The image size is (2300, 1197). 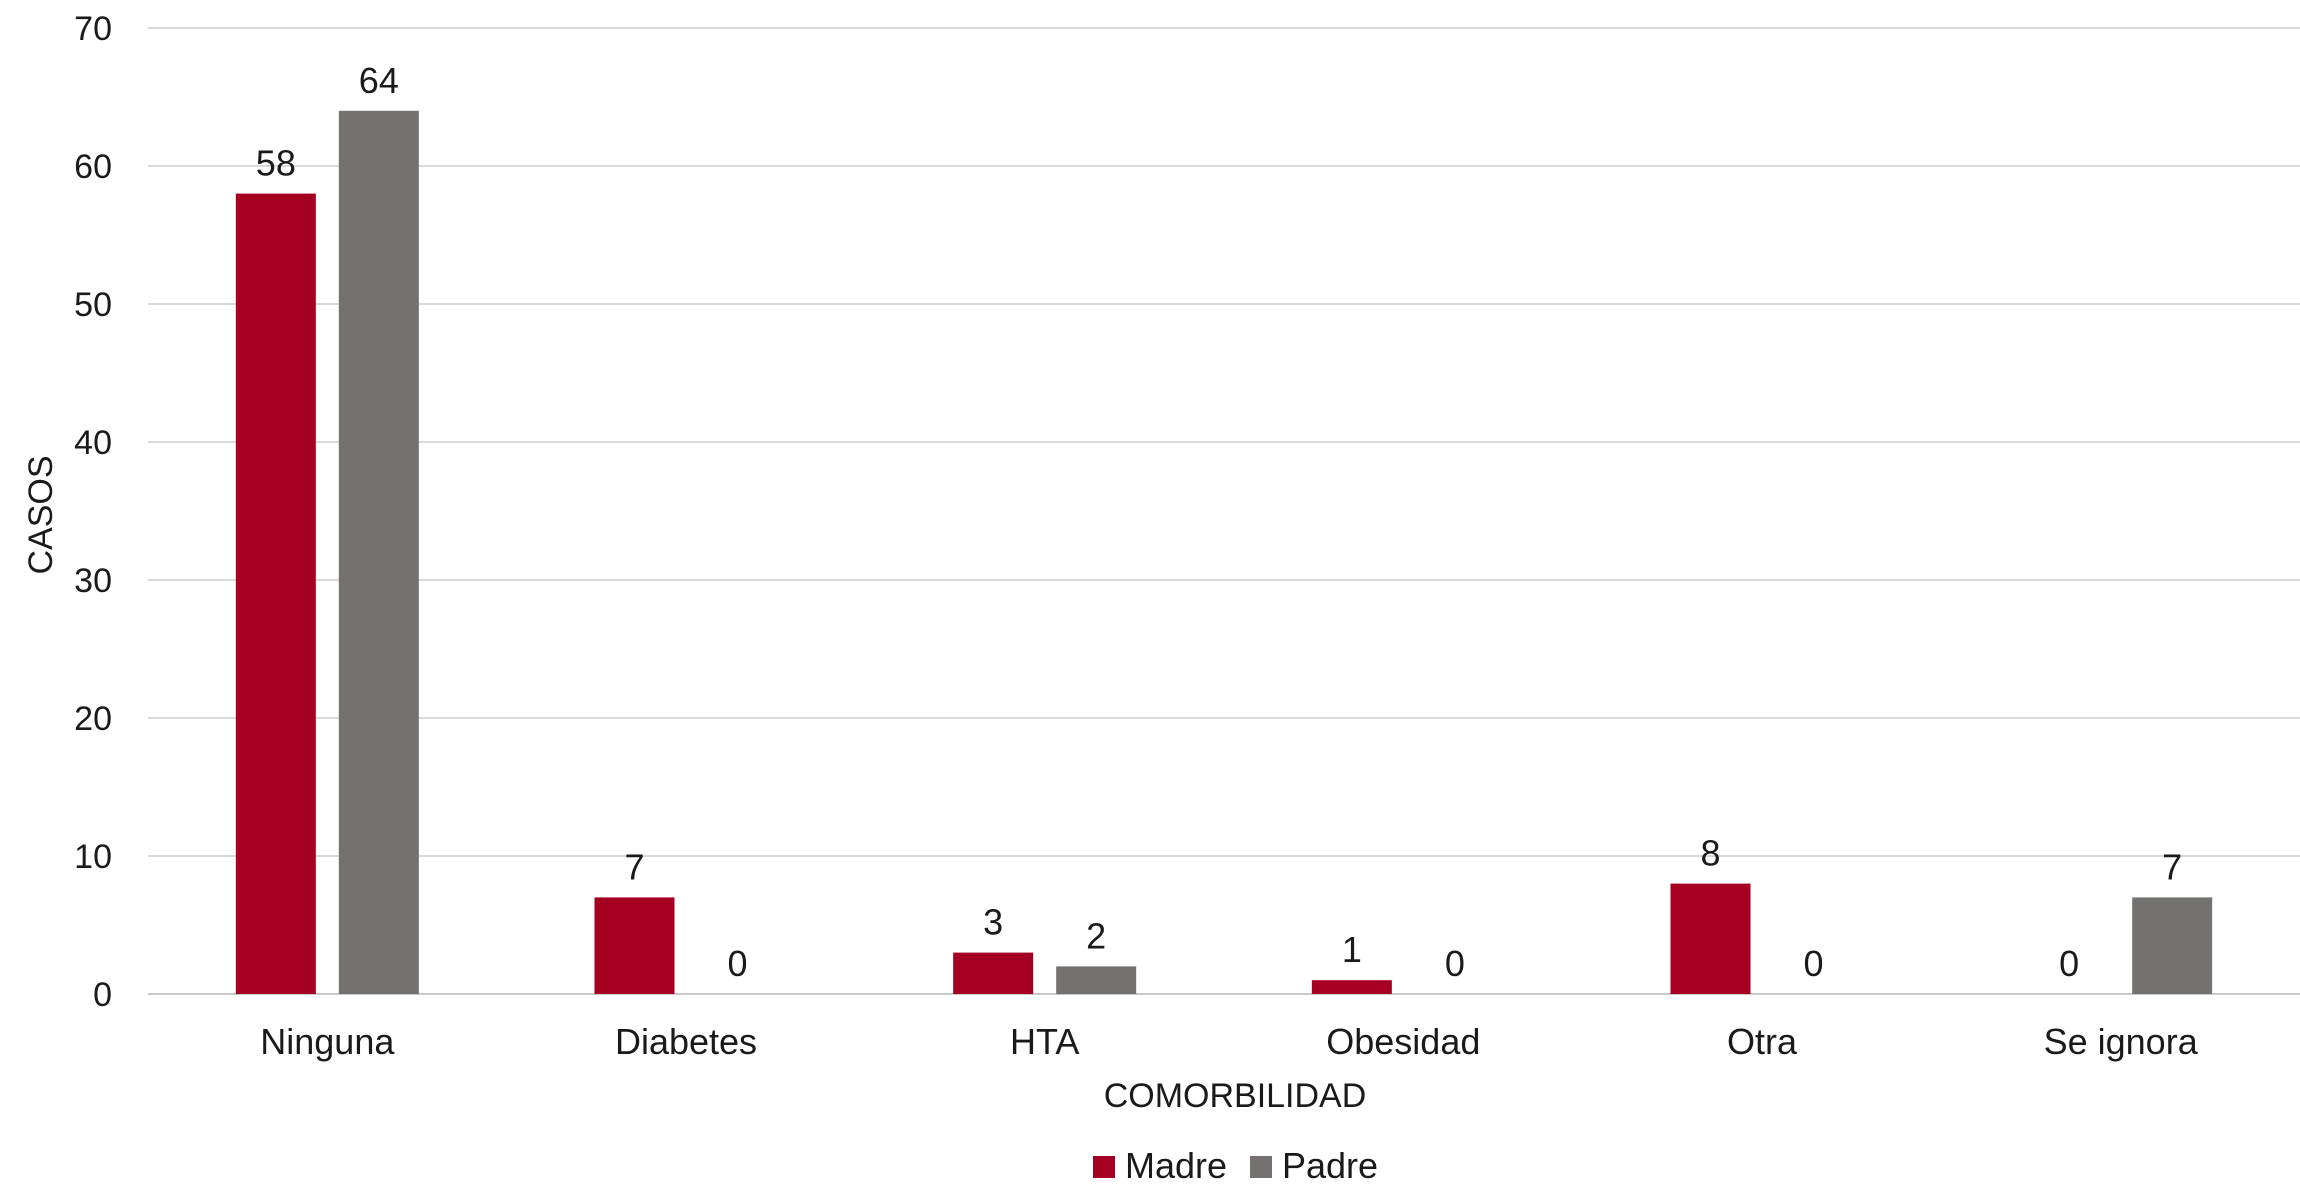 What do you see at coordinates (1176, 1165) in the screenshot?
I see `legend-label-madre: Madre` at bounding box center [1176, 1165].